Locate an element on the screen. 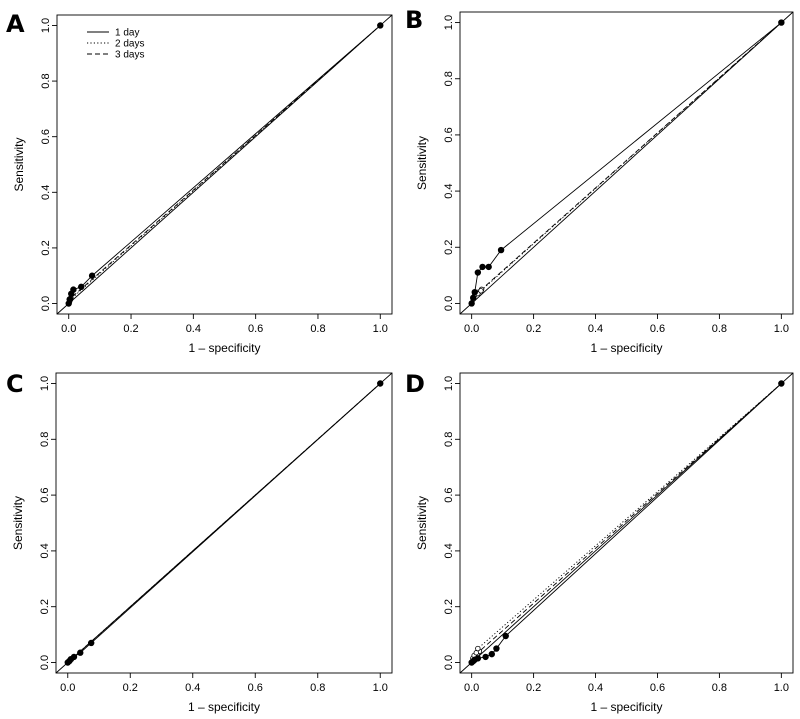 Image resolution: width=800 pixels, height=719 pixels. panel-letter: C is located at coordinates (15, 384).